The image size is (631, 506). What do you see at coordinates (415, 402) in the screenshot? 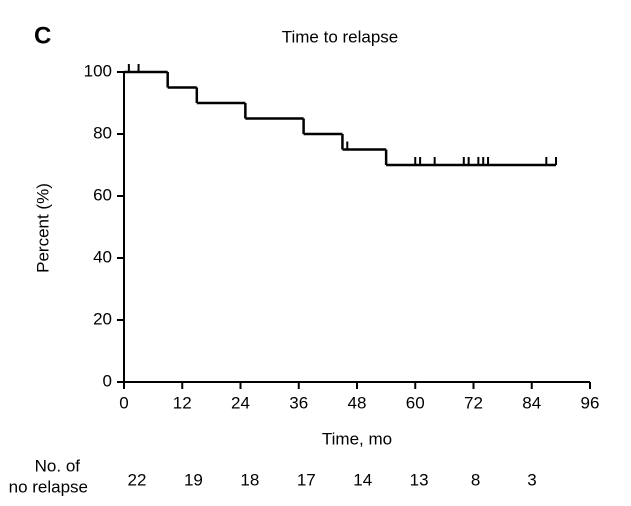
I see `x-tick-label: 60` at bounding box center [415, 402].